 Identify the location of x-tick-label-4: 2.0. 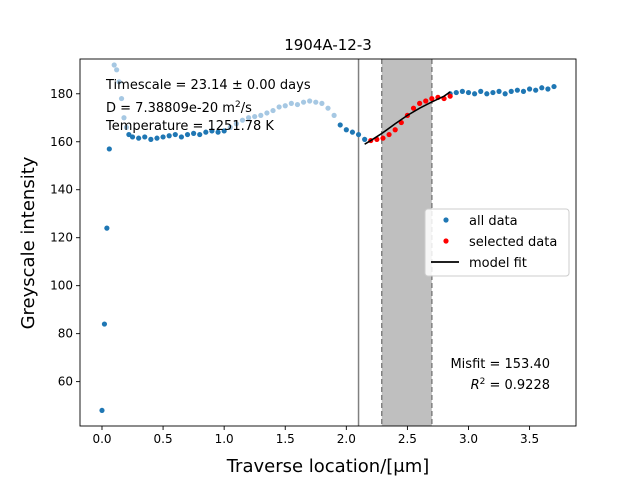
(346, 439).